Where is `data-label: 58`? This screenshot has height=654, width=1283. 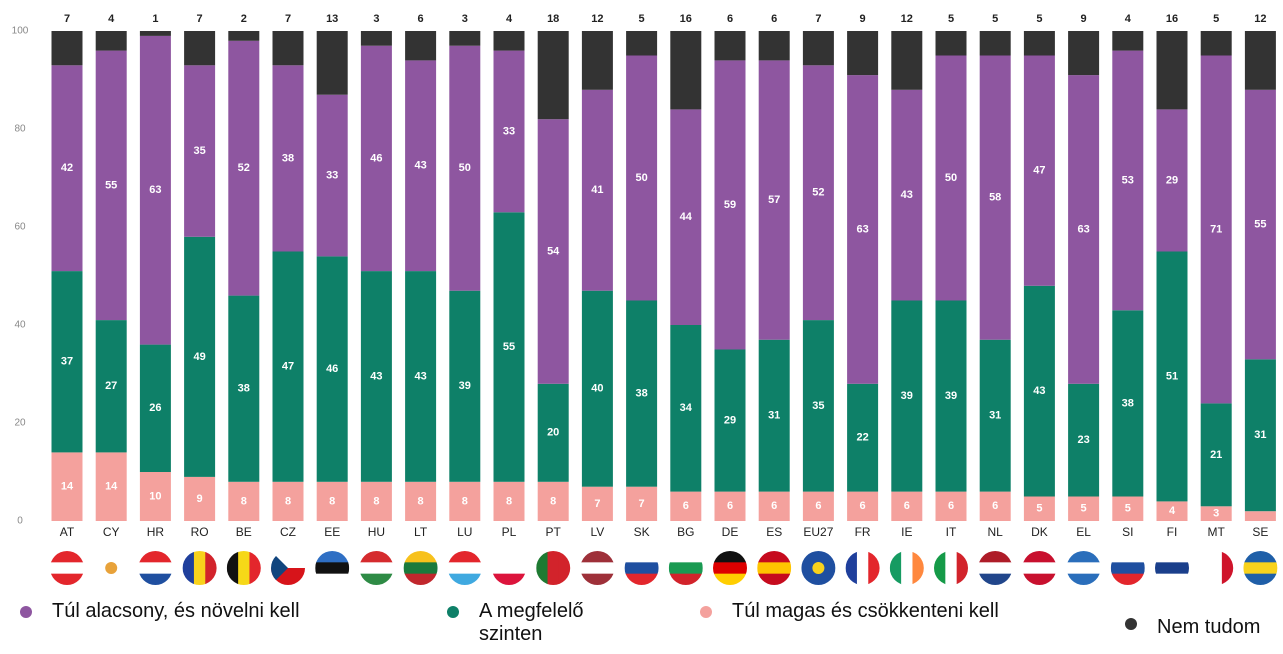 data-label: 58 is located at coordinates (995, 198).